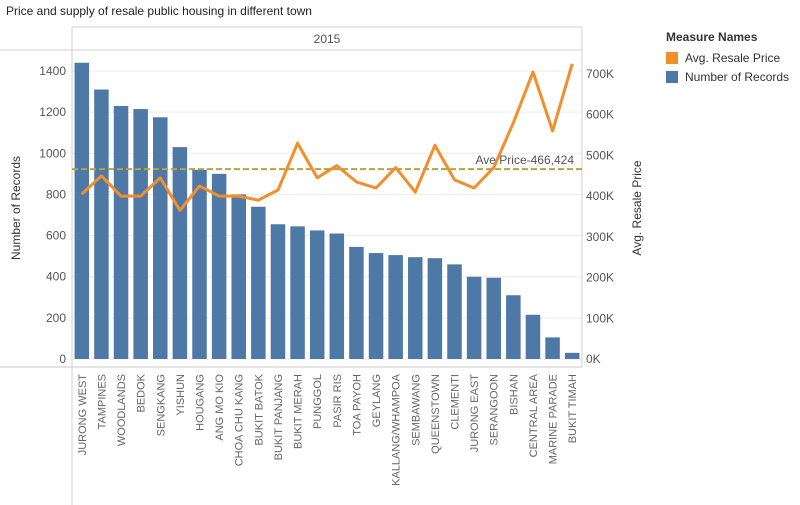 Image resolution: width=800 pixels, height=505 pixels. I want to click on x-tick-label: JURONG EAST, so click(475, 413).